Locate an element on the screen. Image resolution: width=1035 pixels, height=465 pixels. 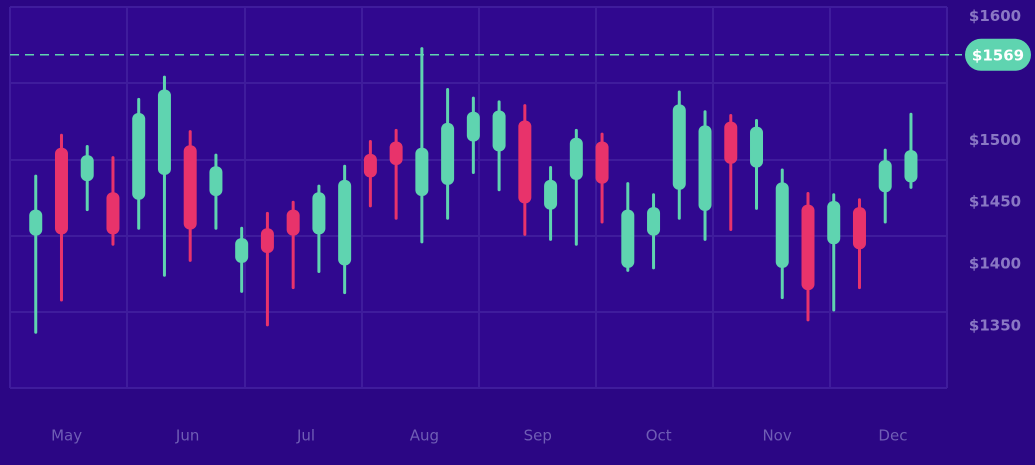
x-tick-label: Oct is located at coordinates (659, 436).